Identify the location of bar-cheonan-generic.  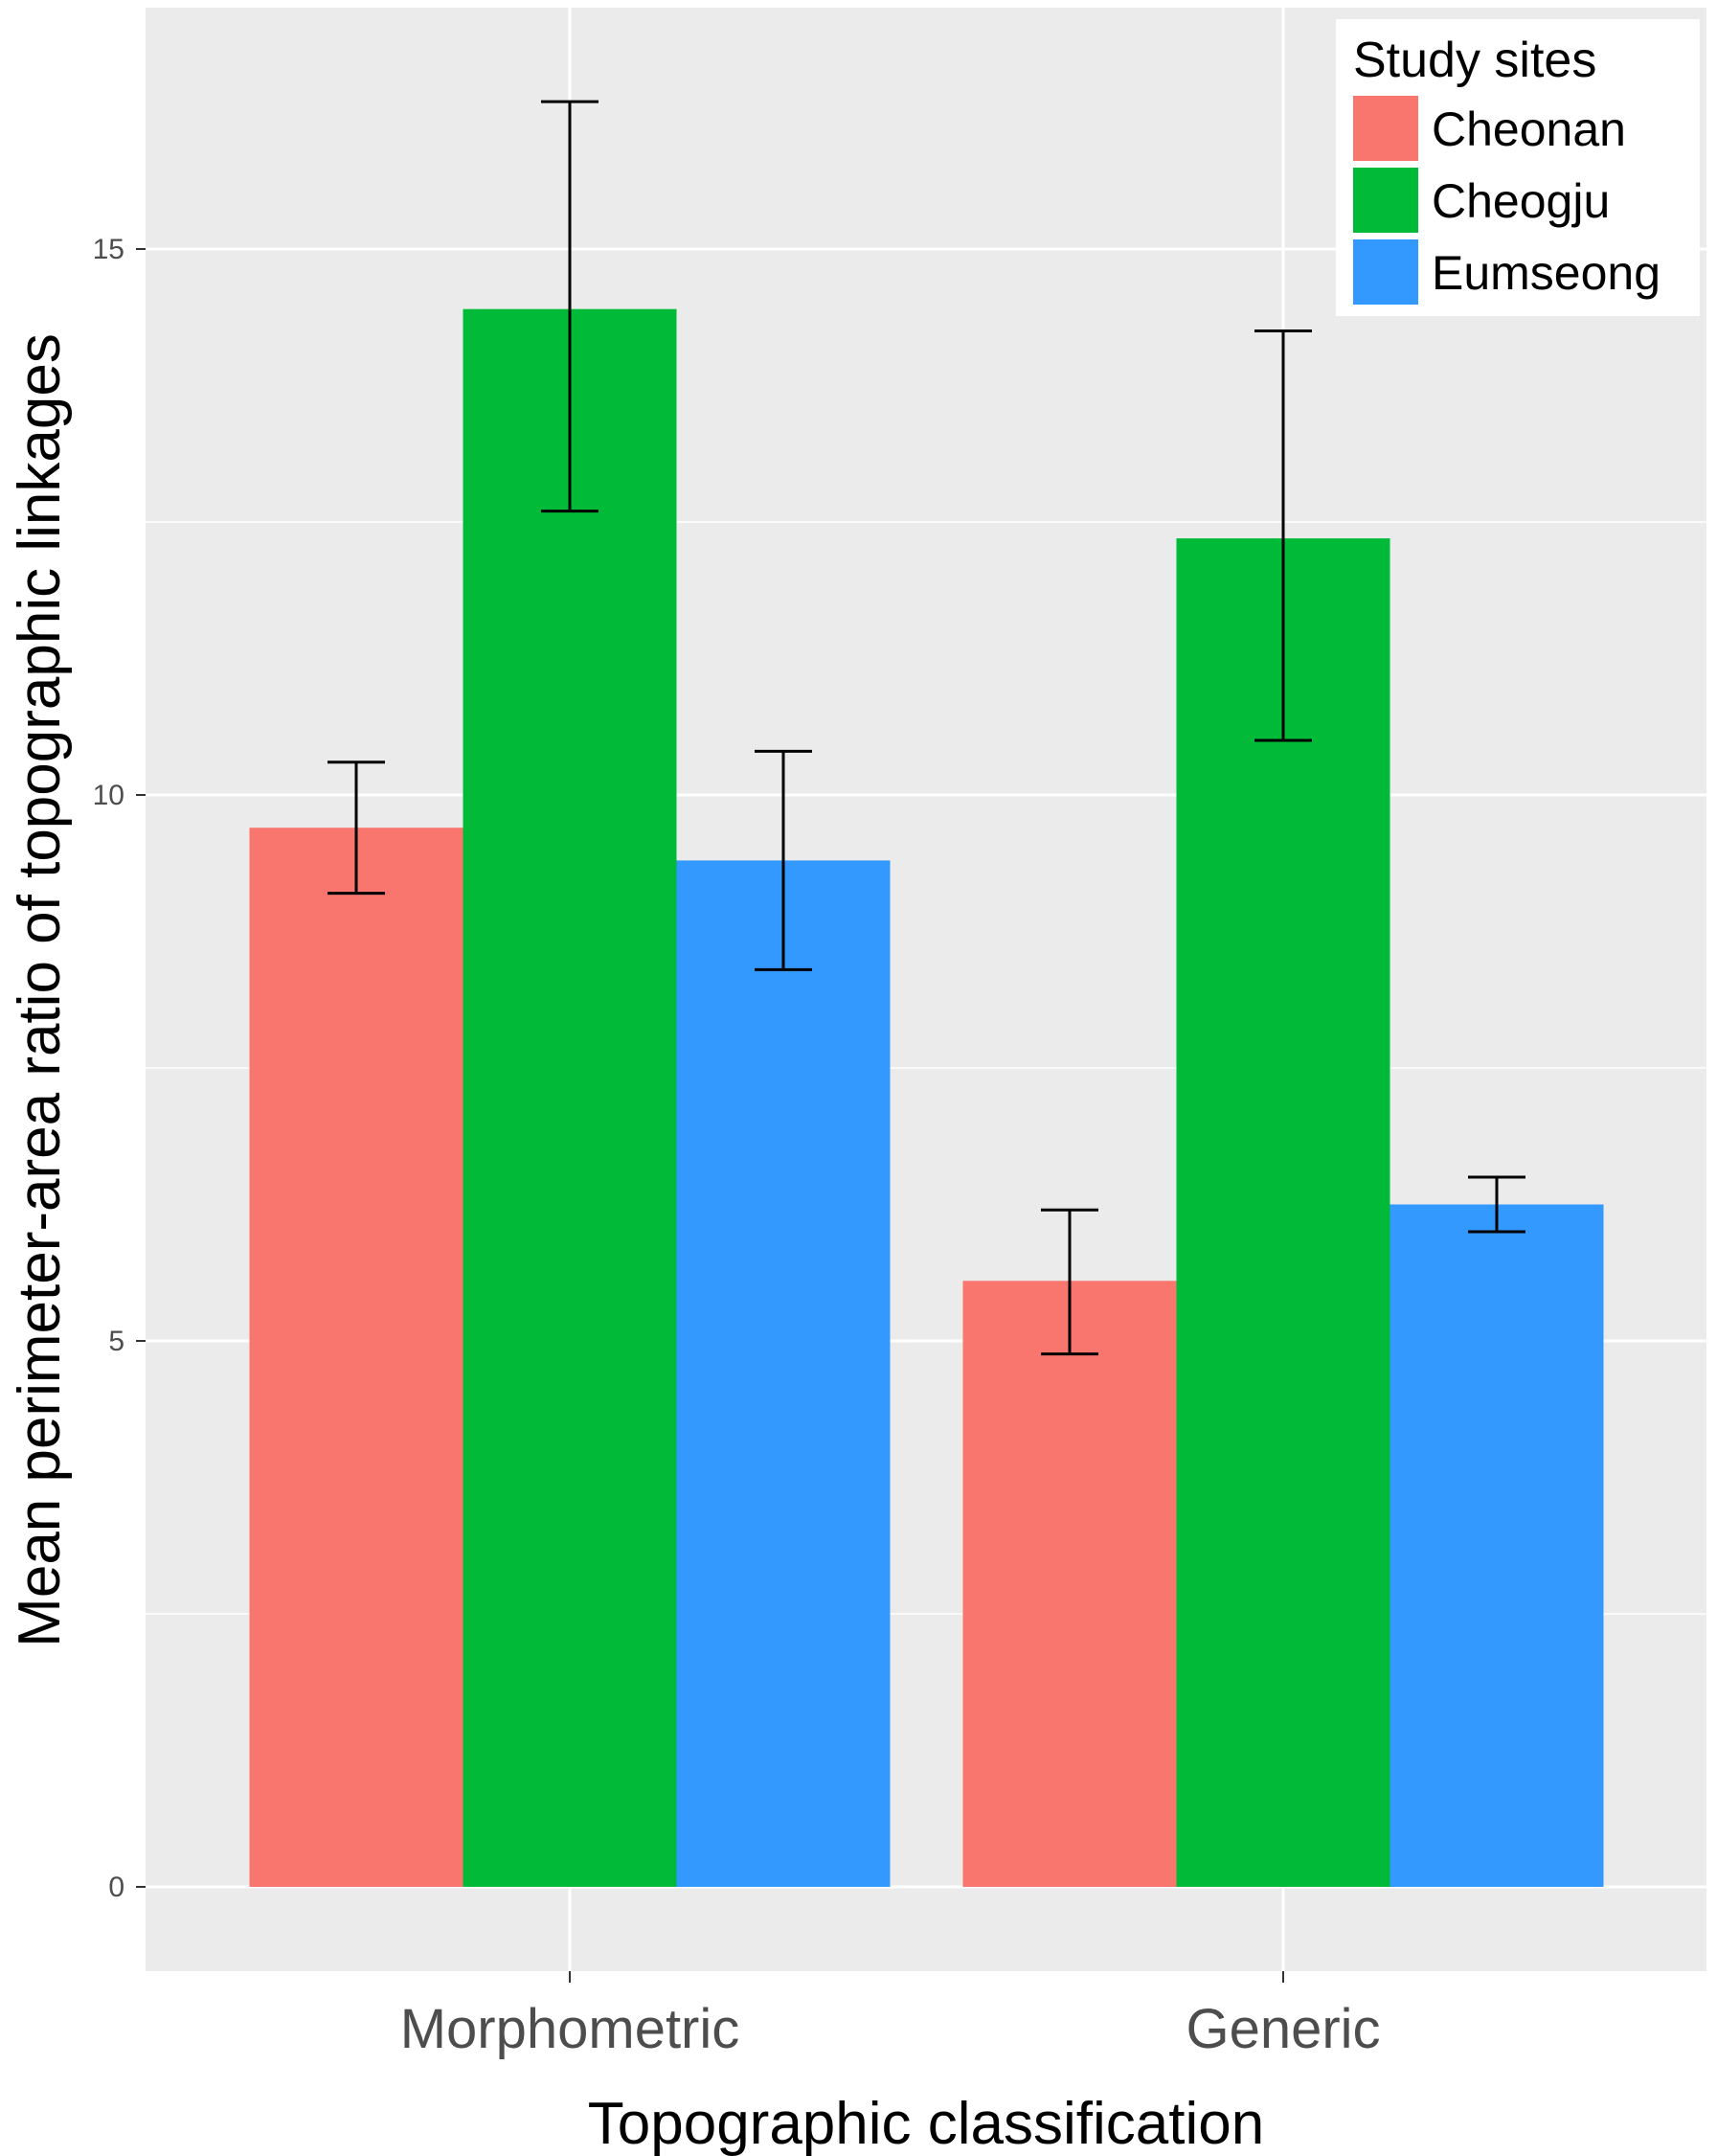
(1069, 1584).